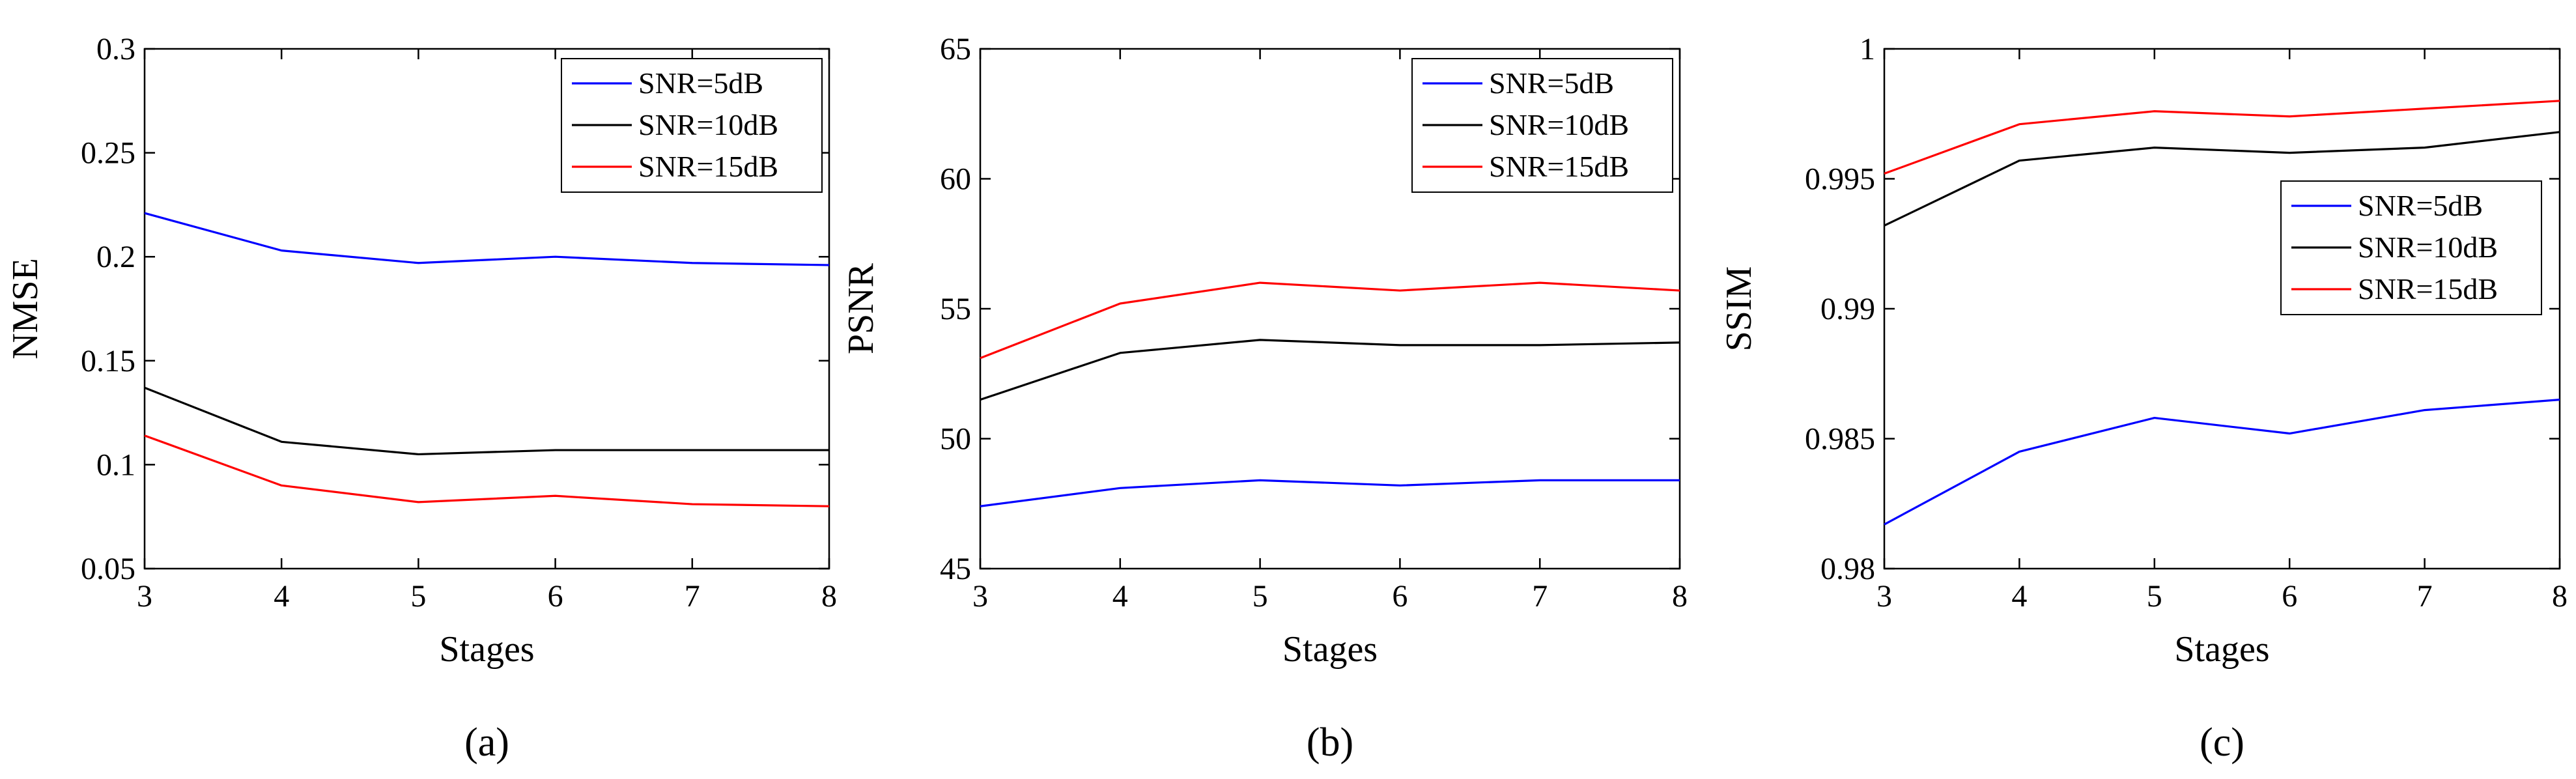  What do you see at coordinates (1840, 439) in the screenshot?
I see `y-tick-label: 0.985` at bounding box center [1840, 439].